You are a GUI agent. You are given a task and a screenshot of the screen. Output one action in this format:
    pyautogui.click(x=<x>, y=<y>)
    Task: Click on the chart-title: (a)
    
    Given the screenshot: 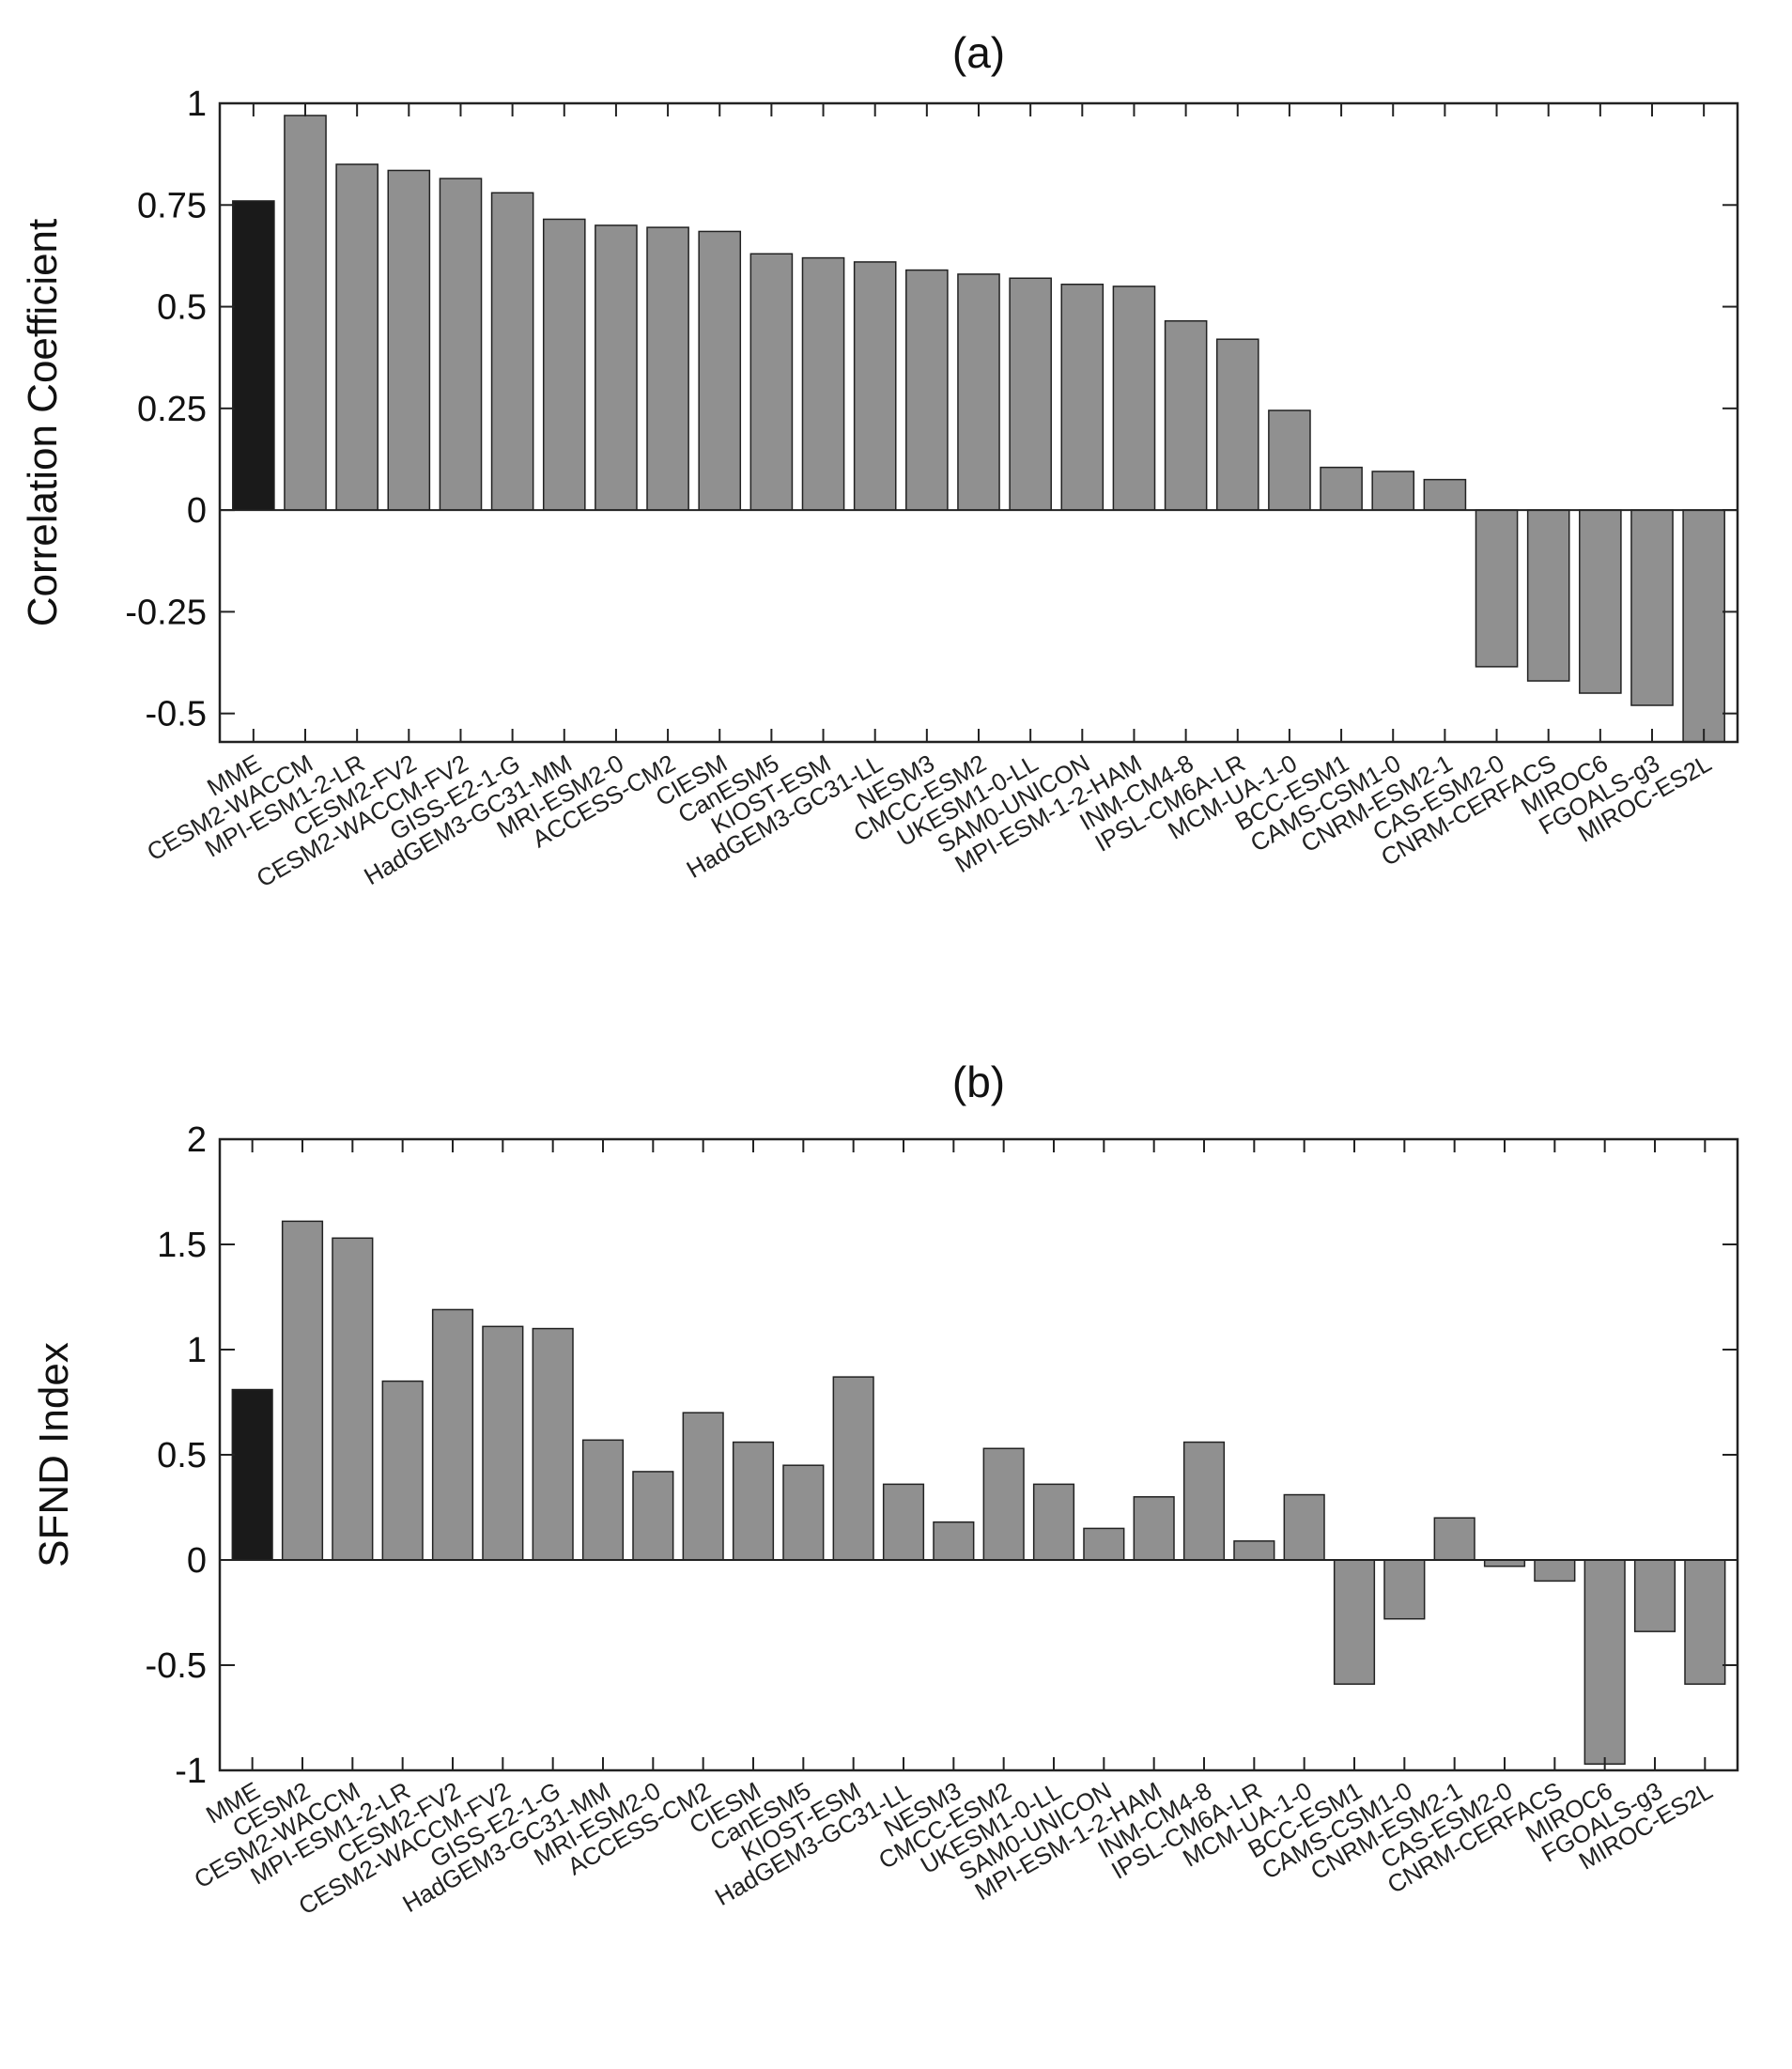 What is the action you would take?
    pyautogui.click(x=978, y=52)
    